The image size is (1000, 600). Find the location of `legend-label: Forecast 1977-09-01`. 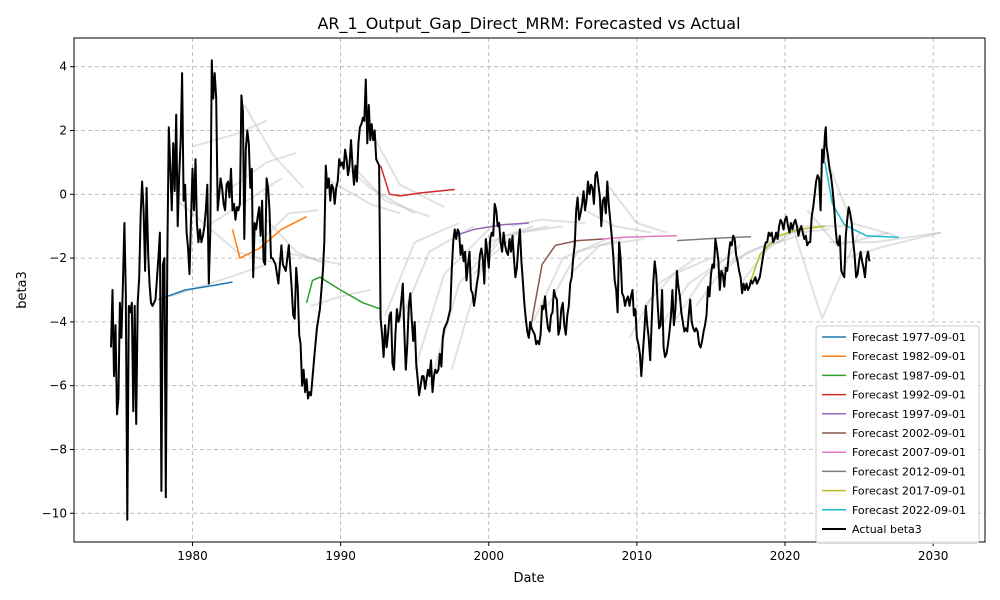

legend-label: Forecast 1977-09-01 is located at coordinates (909, 337).